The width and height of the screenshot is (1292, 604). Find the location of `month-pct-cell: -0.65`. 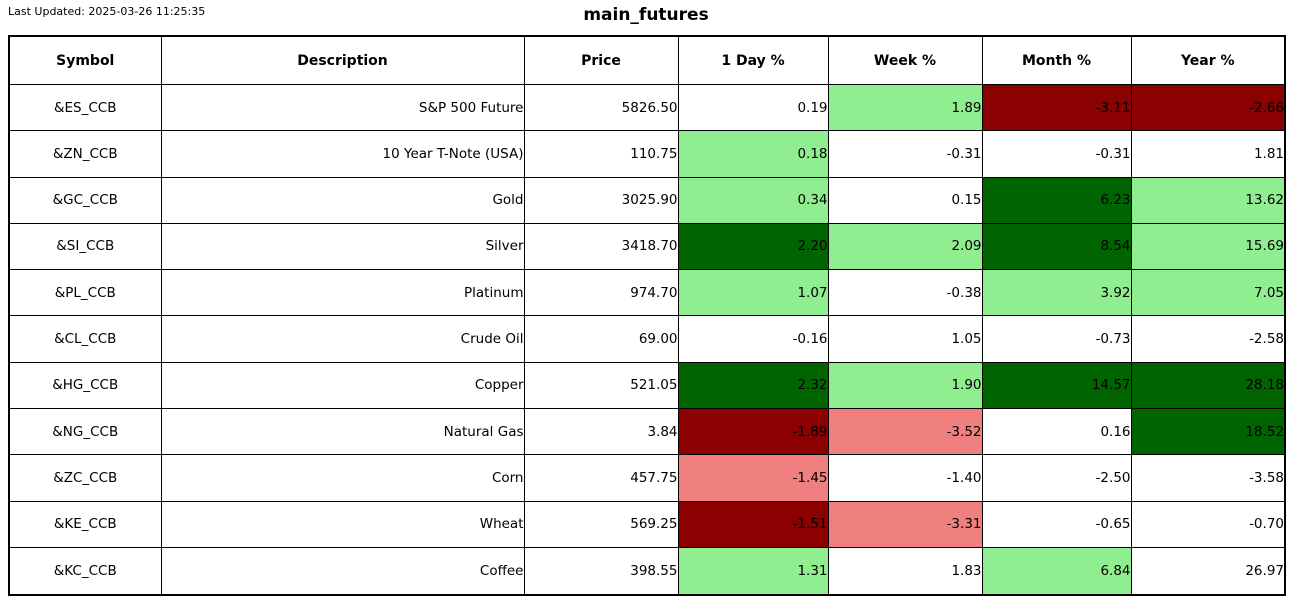

month-pct-cell: -0.65 is located at coordinates (1056, 524).